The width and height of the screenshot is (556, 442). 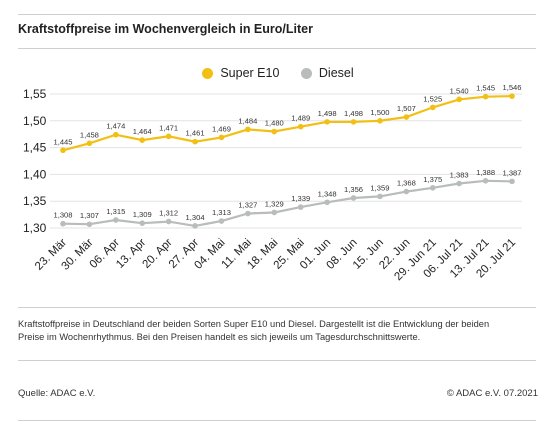 I want to click on data-label-super-e10: 1,546, so click(x=511, y=87).